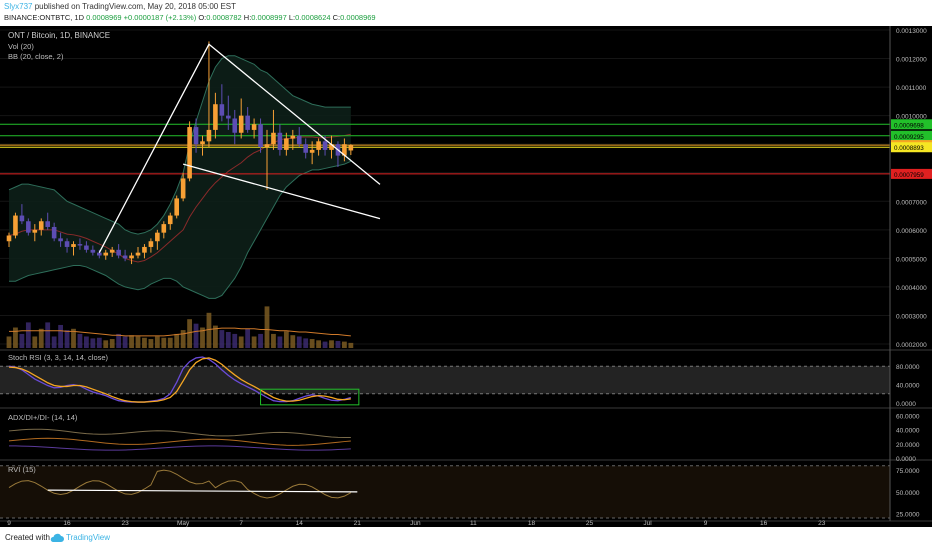  I want to click on x-tick-label: 7, so click(241, 523).